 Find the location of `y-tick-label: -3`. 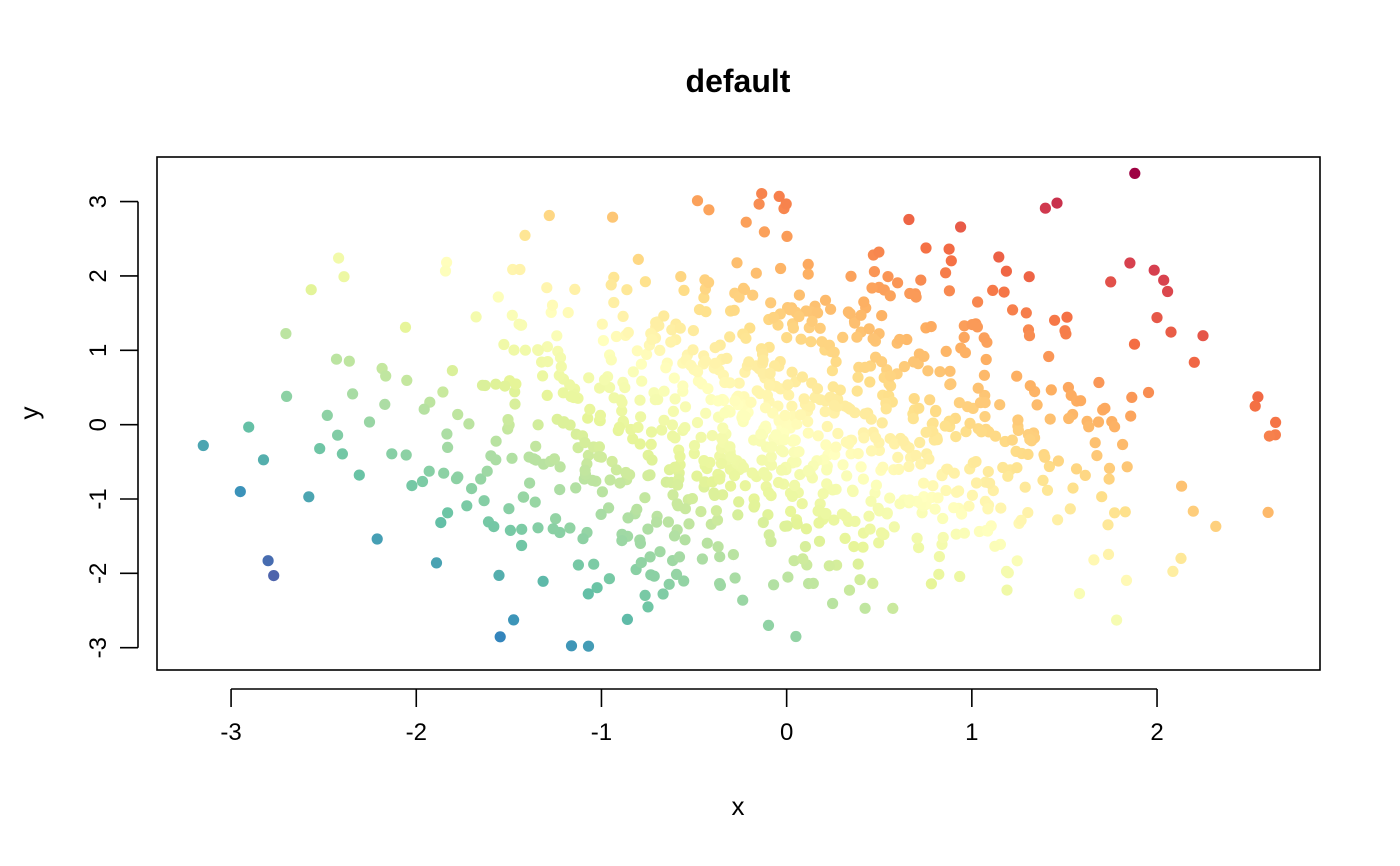

y-tick-label: -3 is located at coordinates (98, 647).